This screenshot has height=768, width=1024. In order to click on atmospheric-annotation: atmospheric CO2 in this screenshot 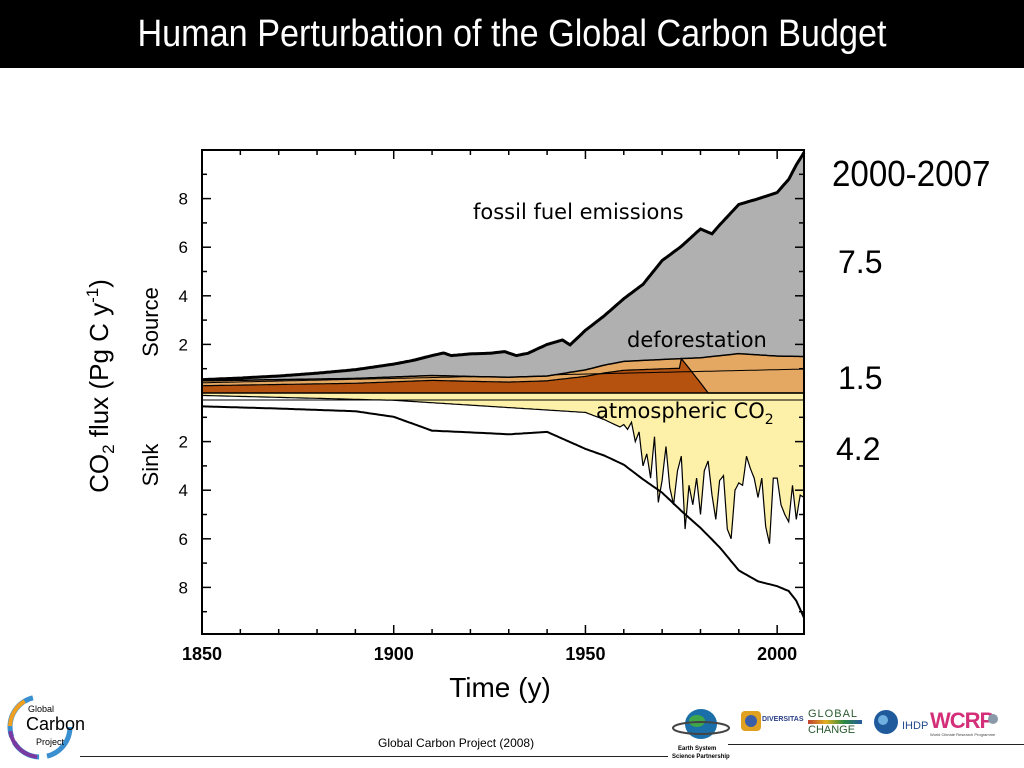, I will do `click(685, 413)`.